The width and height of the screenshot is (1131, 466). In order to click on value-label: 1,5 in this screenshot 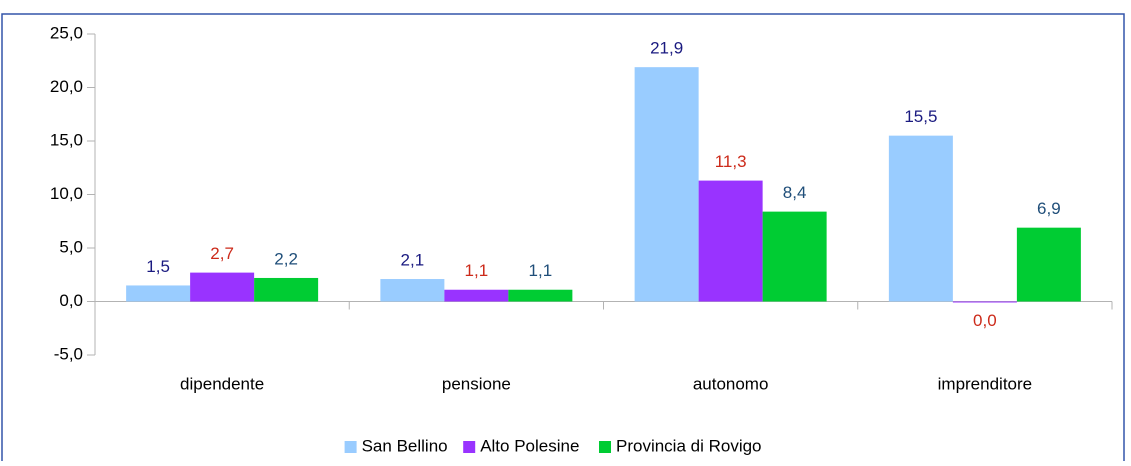, I will do `click(158, 266)`.